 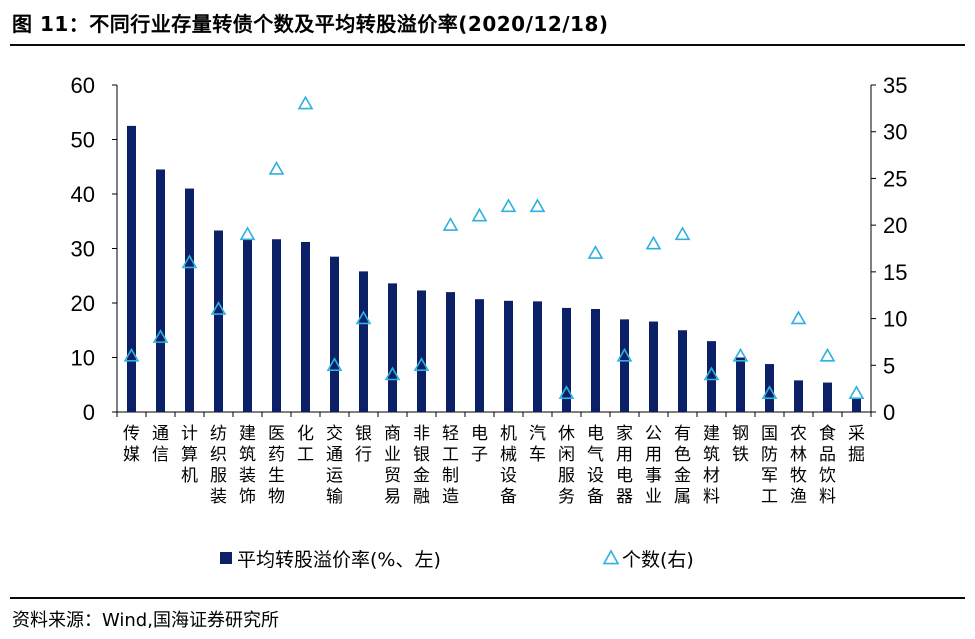 I want to click on chart-title: 图 11：不同行业存量转债个数及平均转股溢价率(2020/12/18), so click(x=310, y=24).